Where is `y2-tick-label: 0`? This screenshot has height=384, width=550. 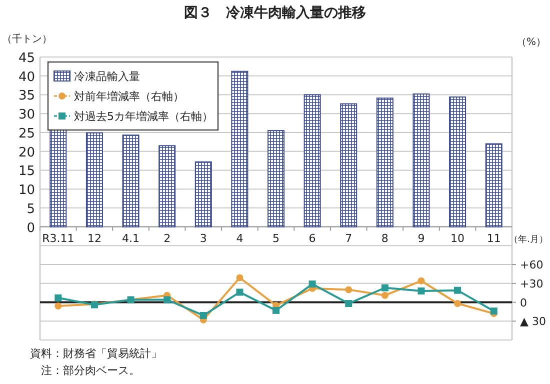 y2-tick-label: 0 is located at coordinates (523, 303).